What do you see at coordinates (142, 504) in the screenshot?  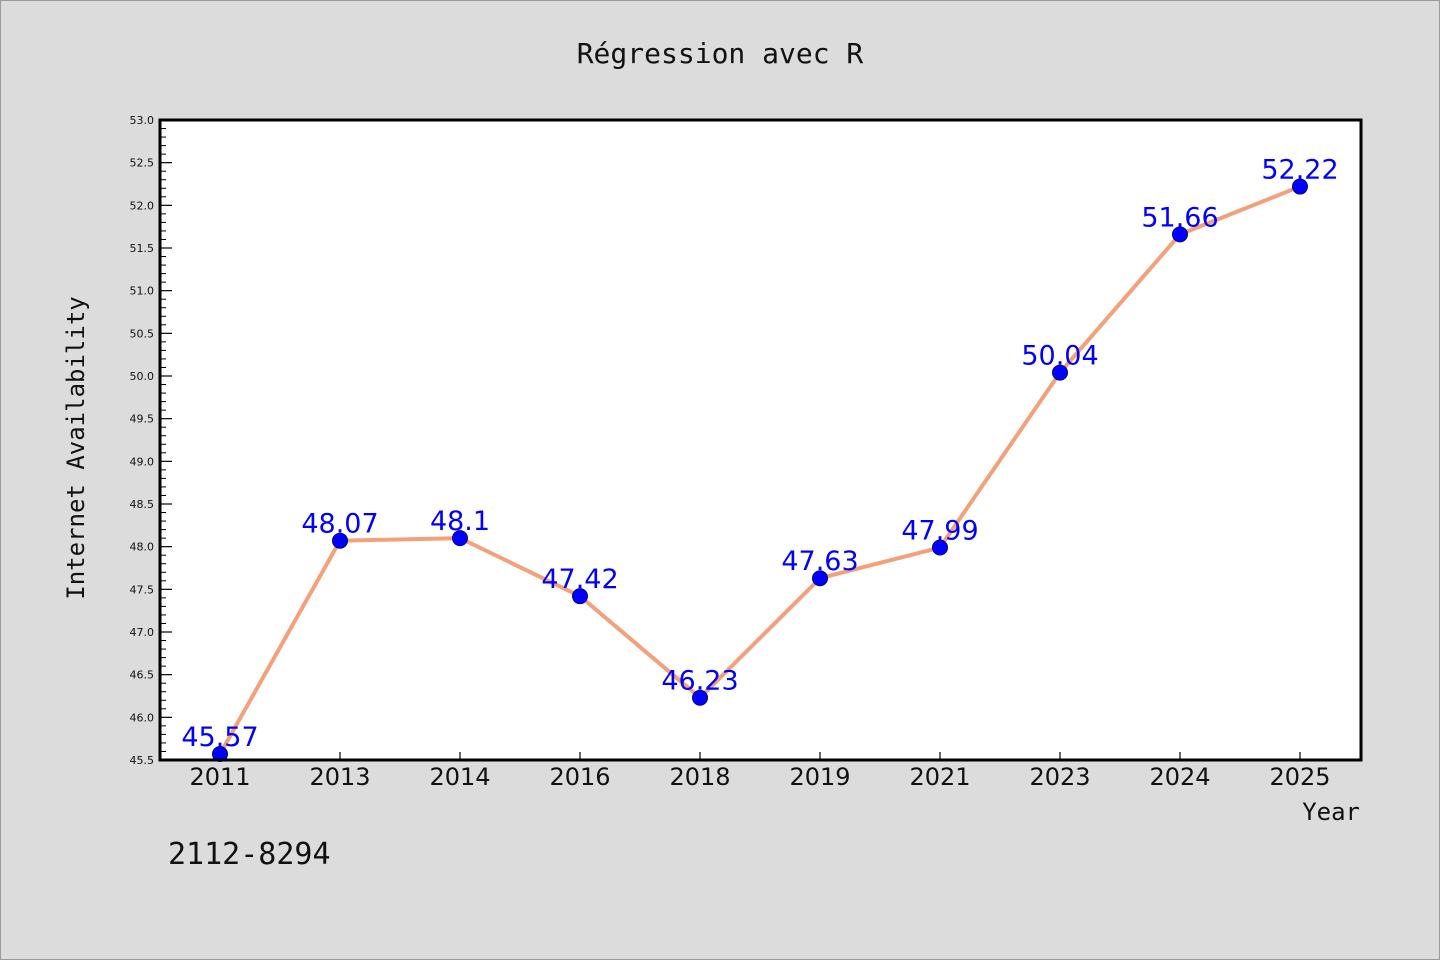 I see `y-tick-label: 48.5` at bounding box center [142, 504].